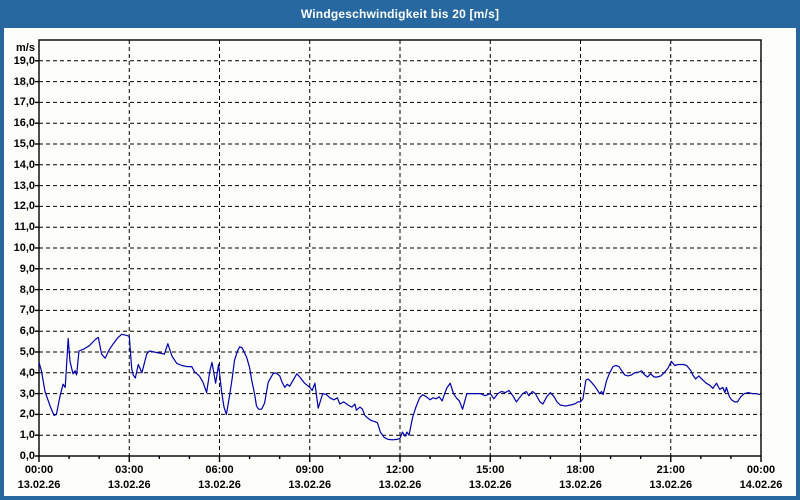  I want to click on y-tick-label: 18,0, so click(24, 81).